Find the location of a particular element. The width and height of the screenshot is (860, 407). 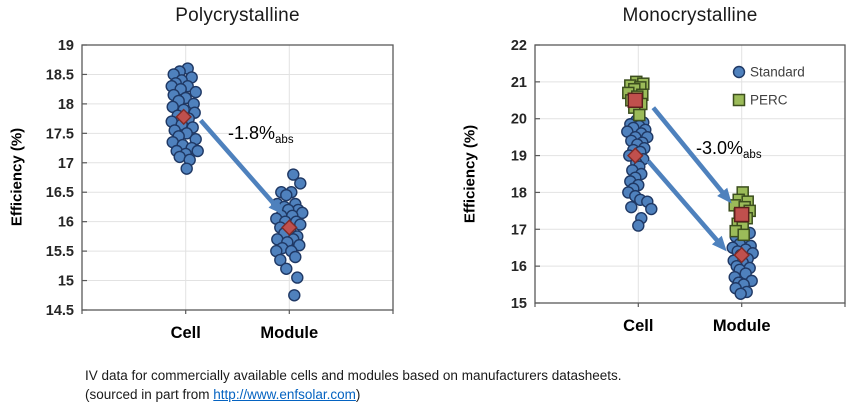

y-tick-label: 22 is located at coordinates (519, 46).